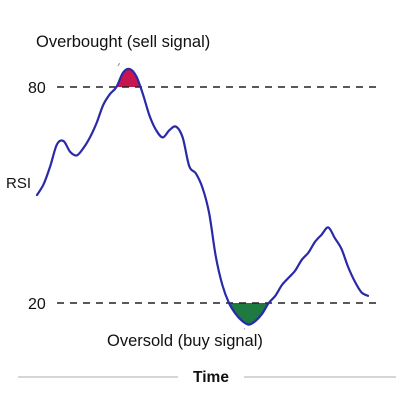  I want to click on y-tick-label-80: 80, so click(37, 88).